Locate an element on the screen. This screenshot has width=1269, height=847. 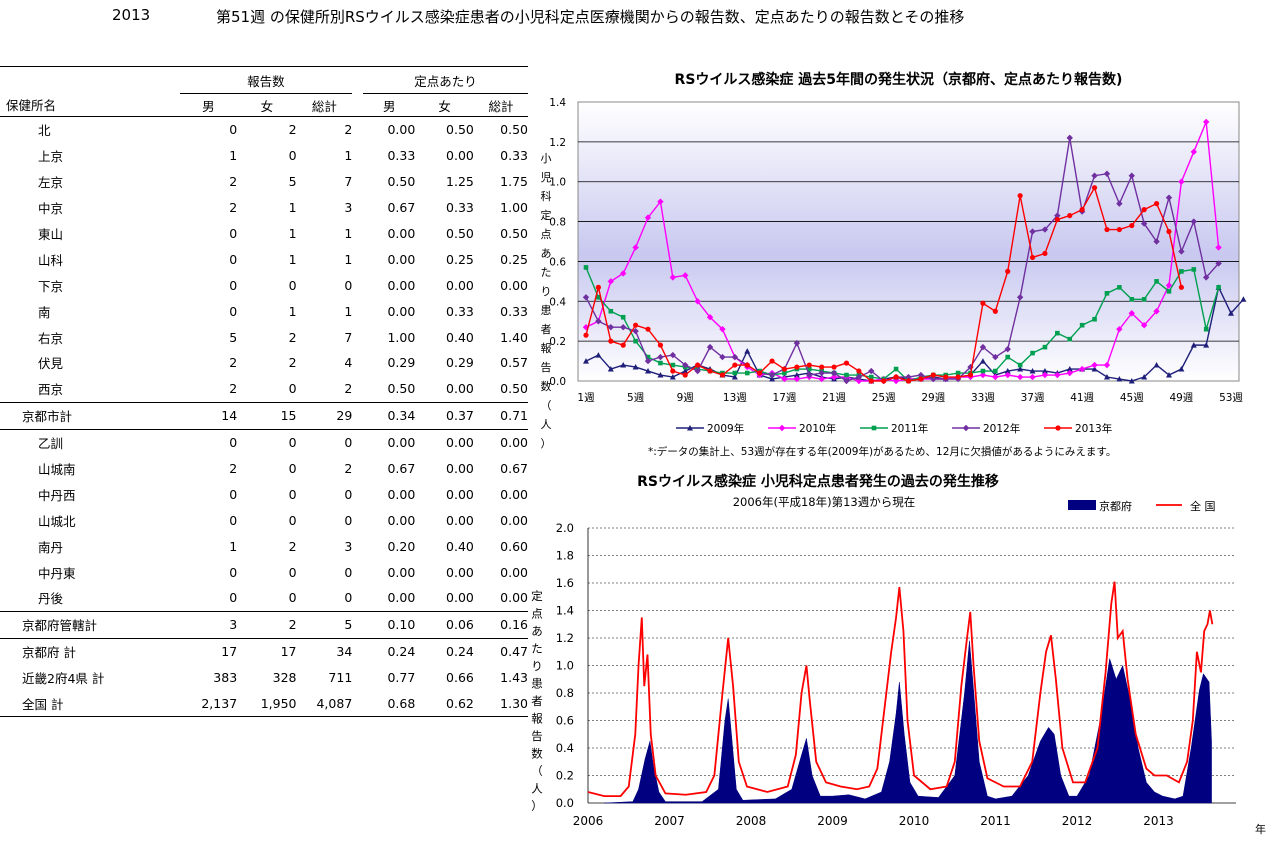
row-value-pt: 0.00 is located at coordinates (514, 598).